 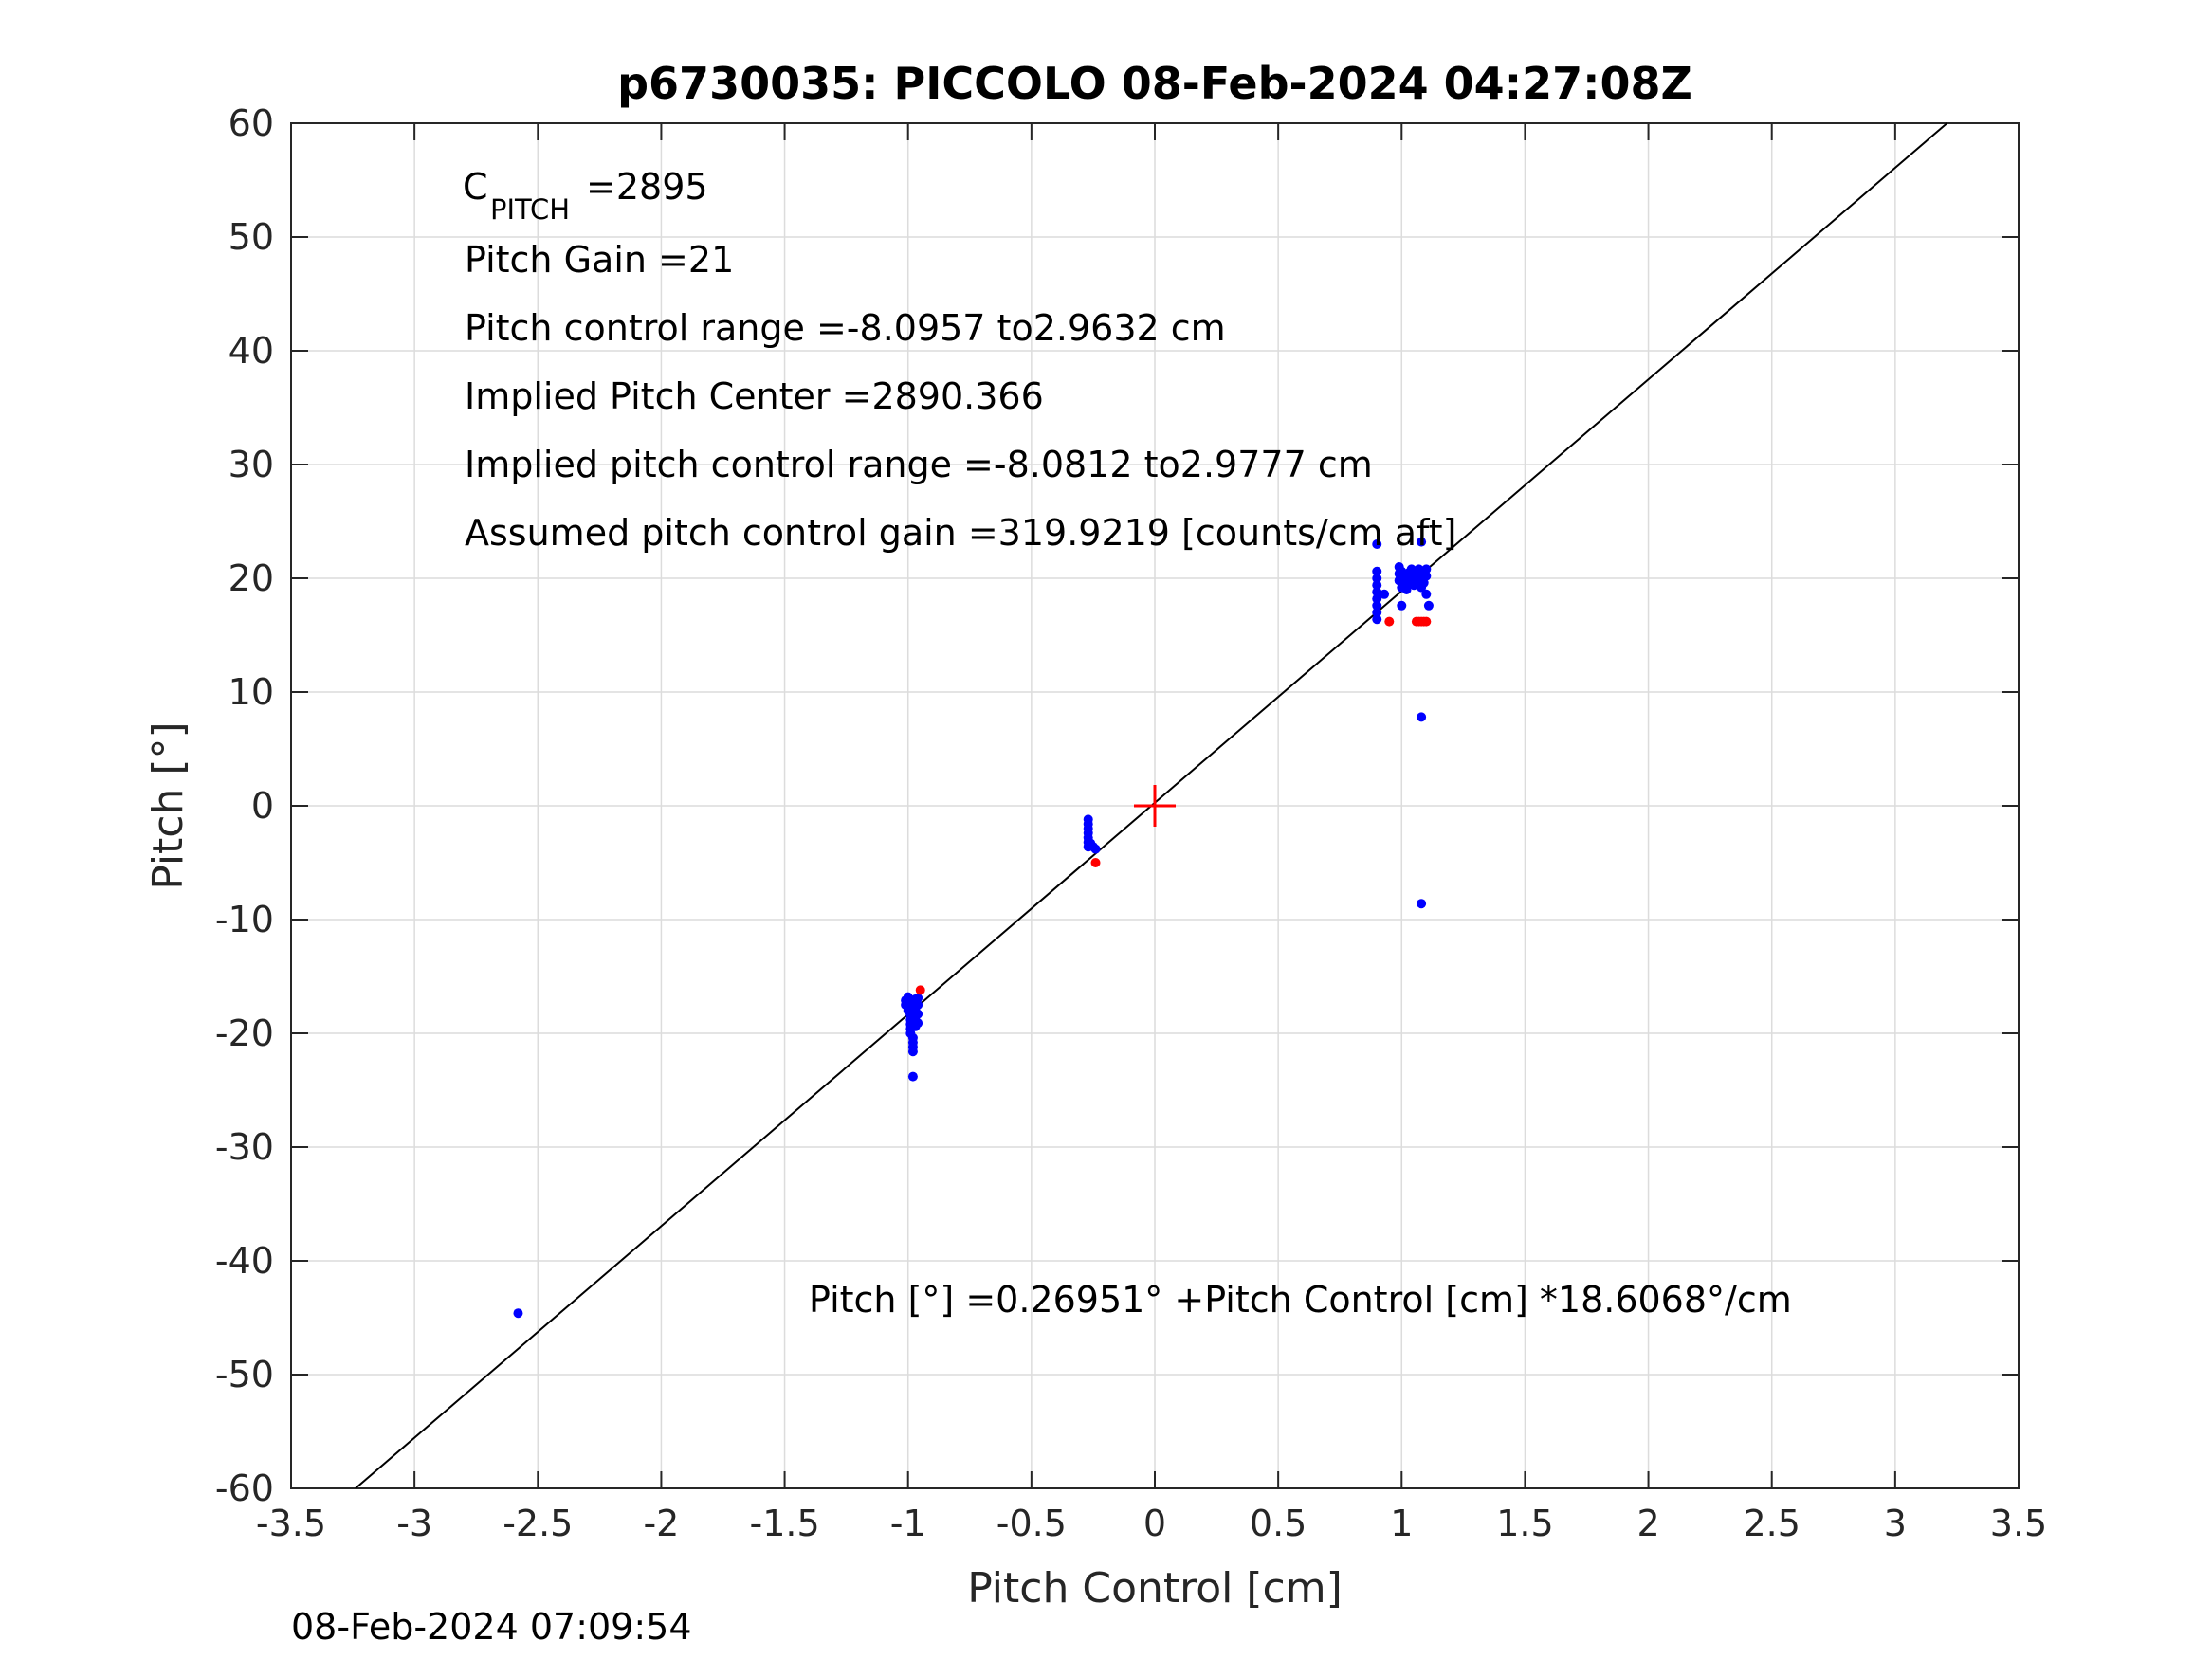 I want to click on y-tick-label: 50, so click(x=251, y=237).